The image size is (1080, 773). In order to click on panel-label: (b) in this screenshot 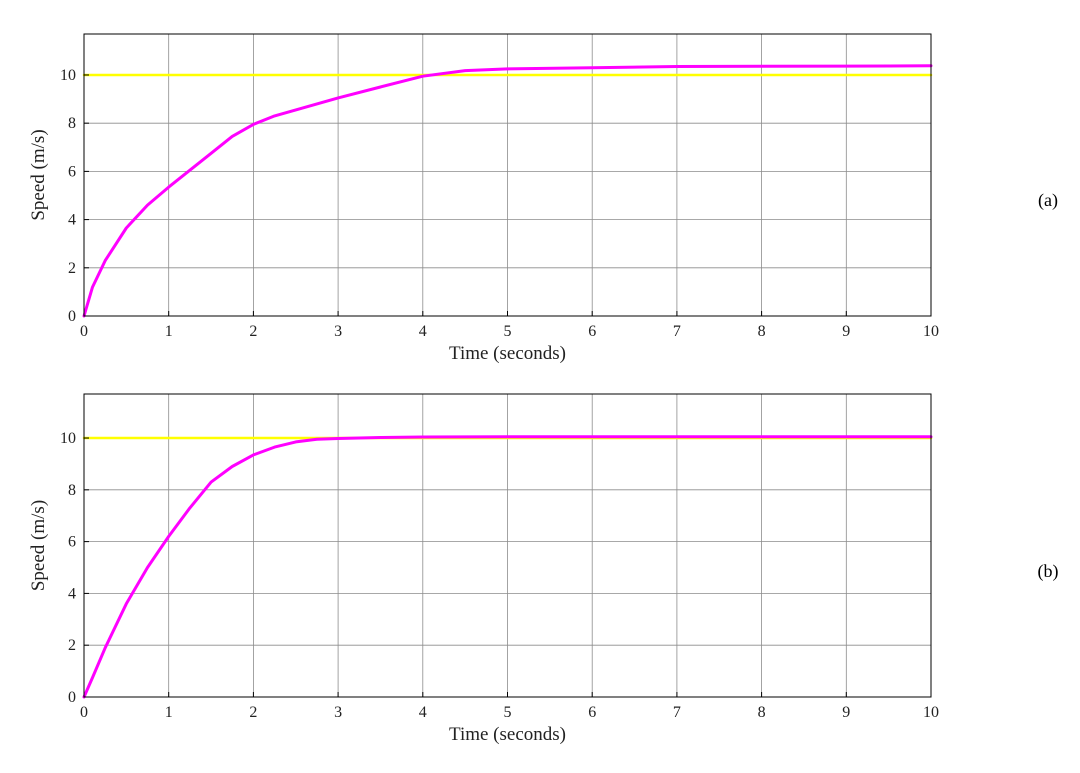, I will do `click(1048, 571)`.